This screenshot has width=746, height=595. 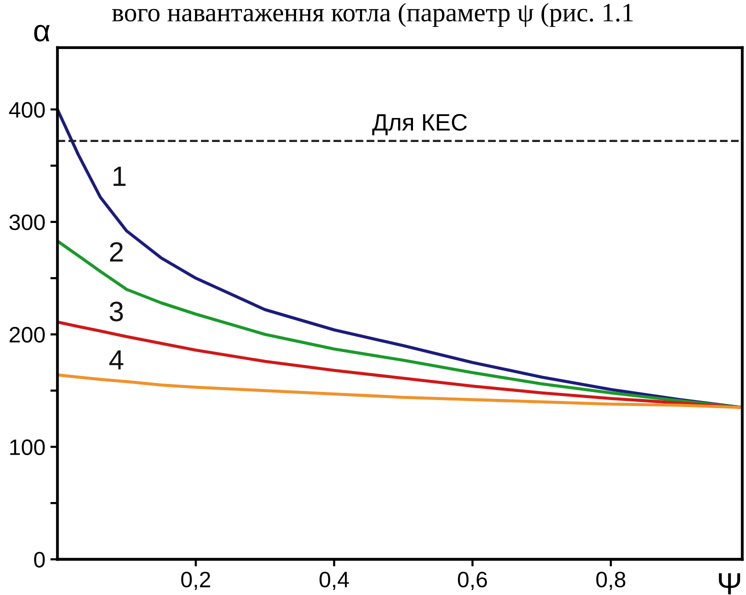 What do you see at coordinates (120, 176) in the screenshot?
I see `series-label: 1` at bounding box center [120, 176].